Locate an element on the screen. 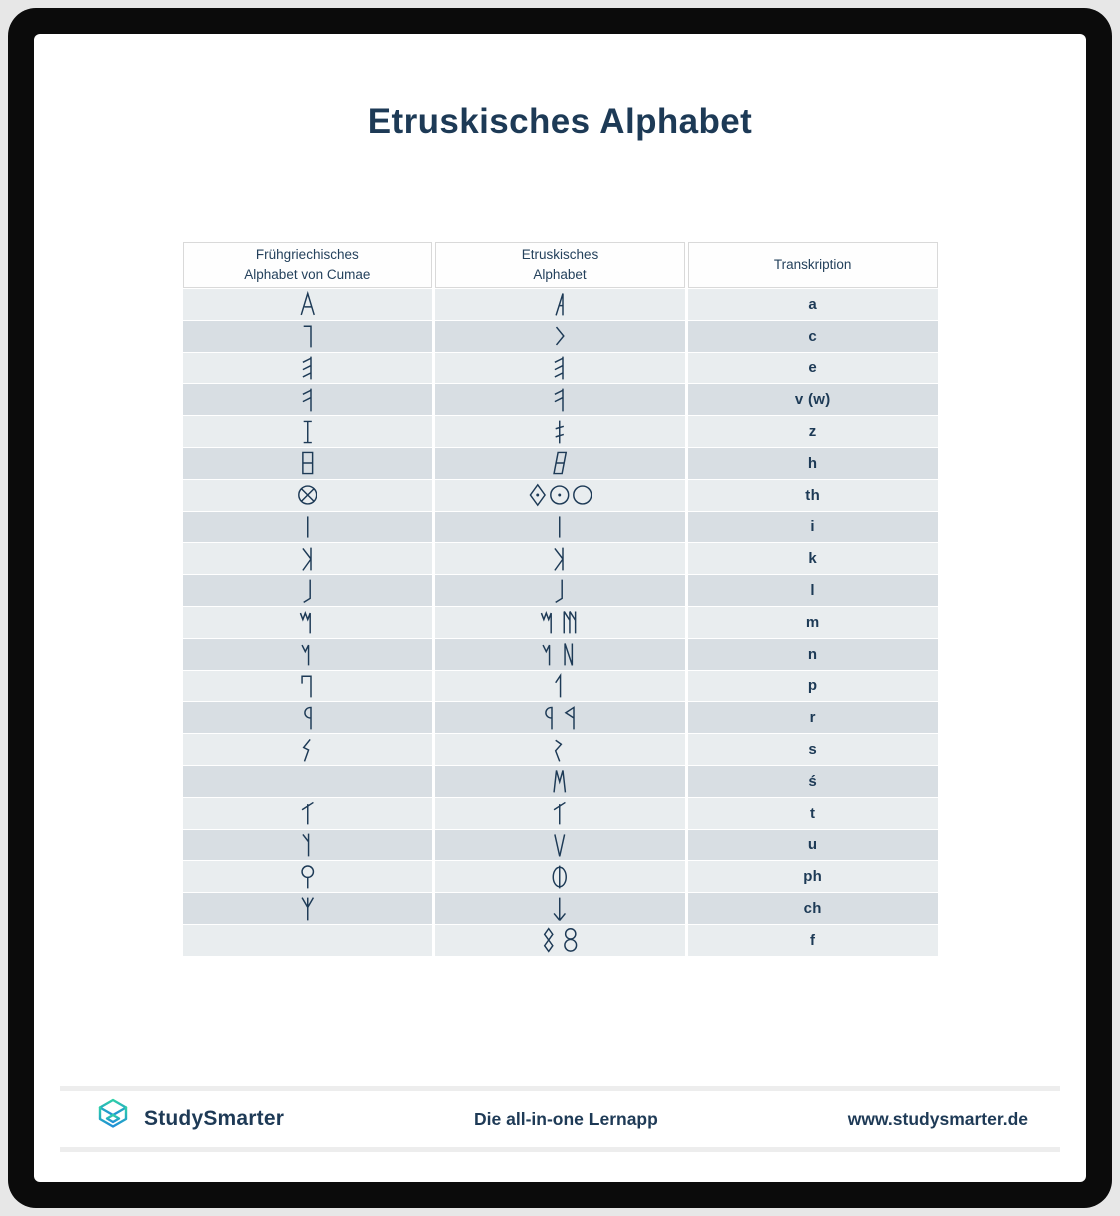 The width and height of the screenshot is (1120, 1216). table-row: n is located at coordinates (560, 654).